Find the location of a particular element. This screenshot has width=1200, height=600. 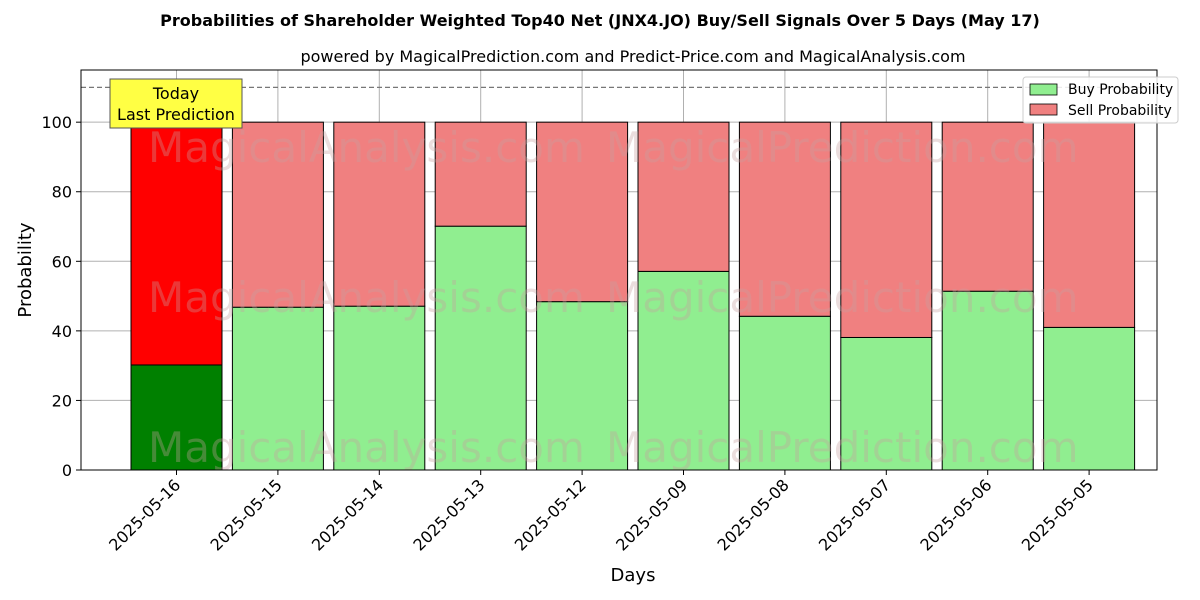

annotation-line1: Today is located at coordinates (175, 93).